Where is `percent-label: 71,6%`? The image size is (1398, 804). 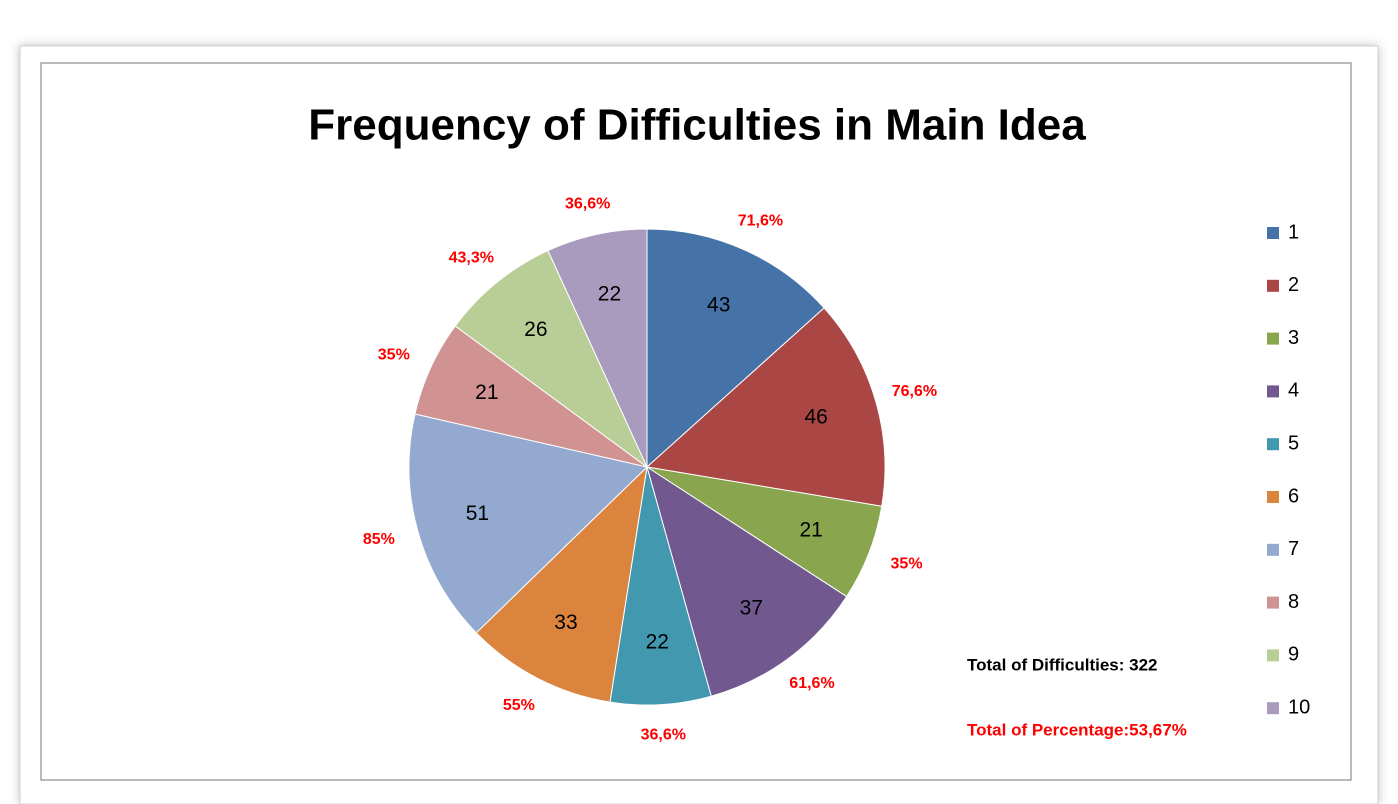 percent-label: 71,6% is located at coordinates (760, 221).